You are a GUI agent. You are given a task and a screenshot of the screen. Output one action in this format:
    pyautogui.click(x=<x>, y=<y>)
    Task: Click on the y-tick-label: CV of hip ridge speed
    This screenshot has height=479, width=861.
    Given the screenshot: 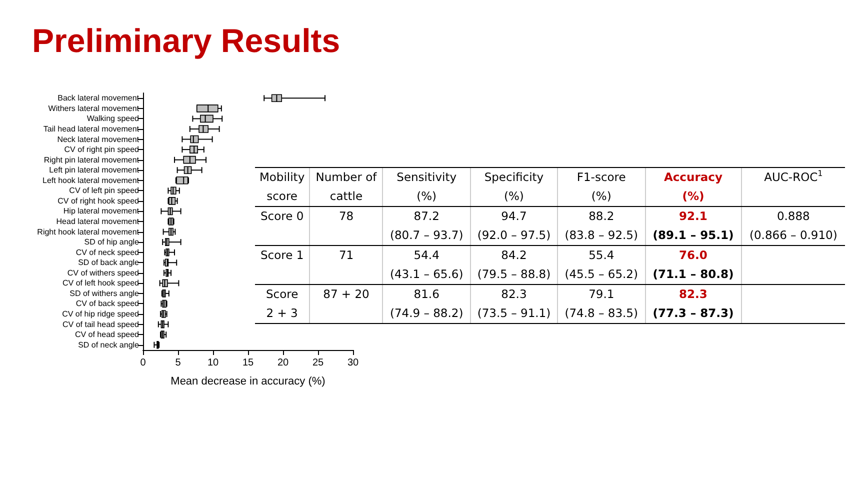 What is the action you would take?
    pyautogui.click(x=100, y=314)
    